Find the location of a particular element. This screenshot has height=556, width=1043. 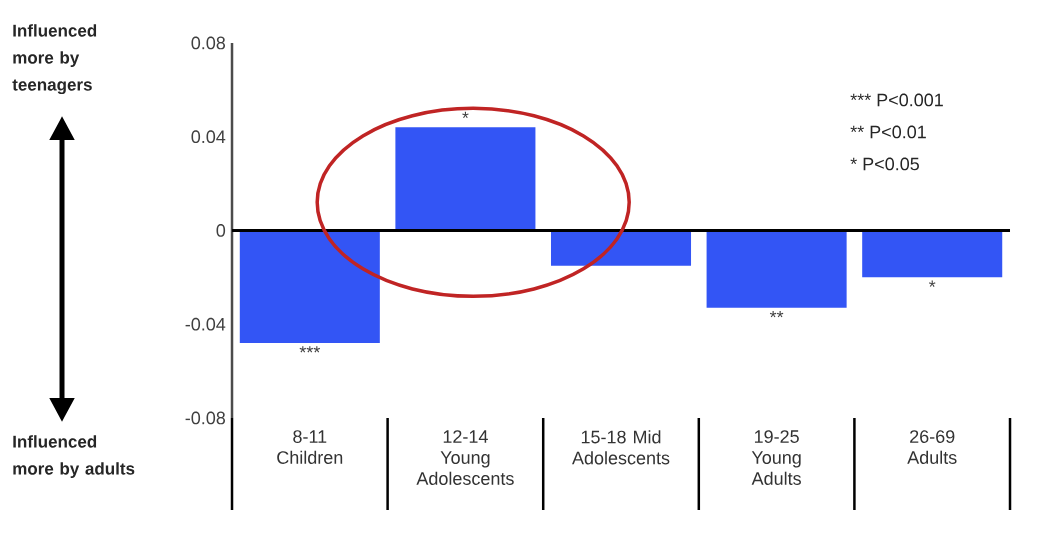

x-tick-label: 26-69 Adults is located at coordinates (932, 447).